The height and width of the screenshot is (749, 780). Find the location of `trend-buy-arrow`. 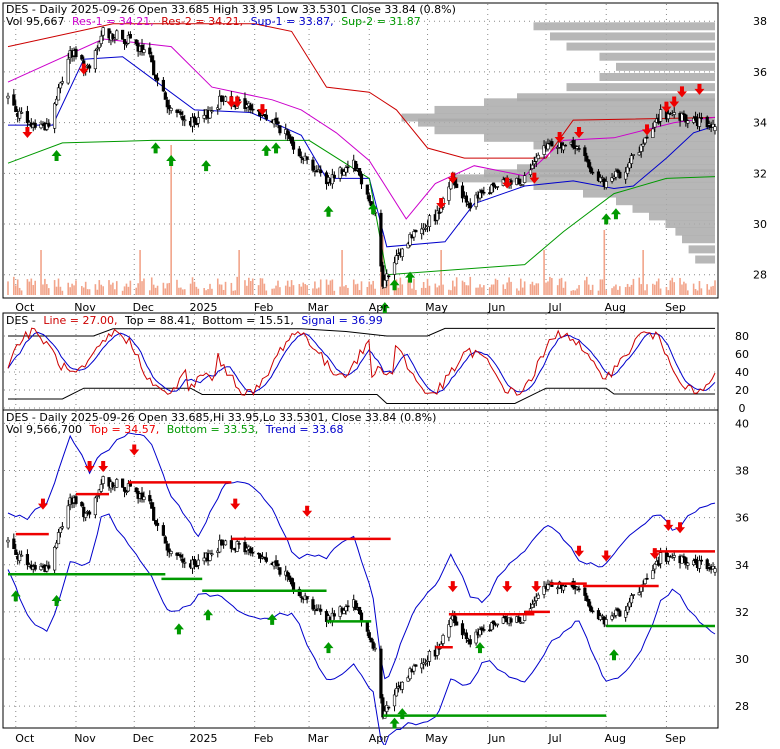

trend-buy-arrow is located at coordinates (56, 601).